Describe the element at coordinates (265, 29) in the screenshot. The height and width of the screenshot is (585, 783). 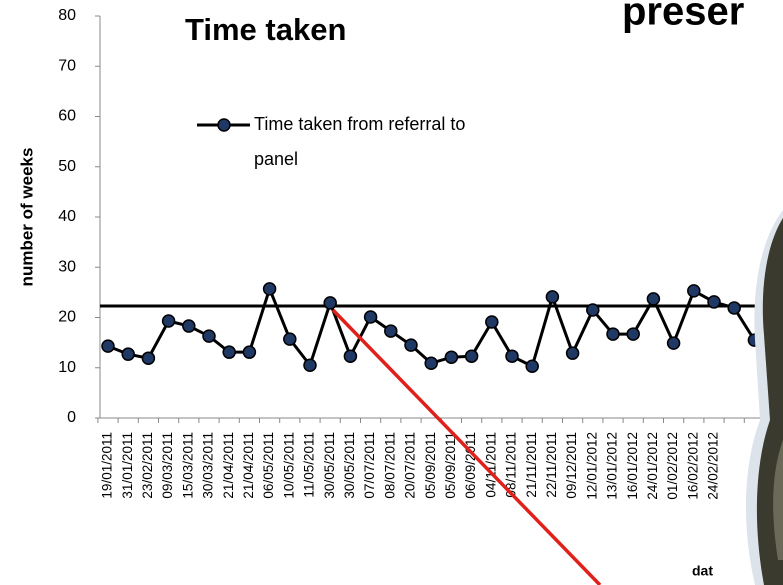
I see `chart-title: Time taken` at that location.